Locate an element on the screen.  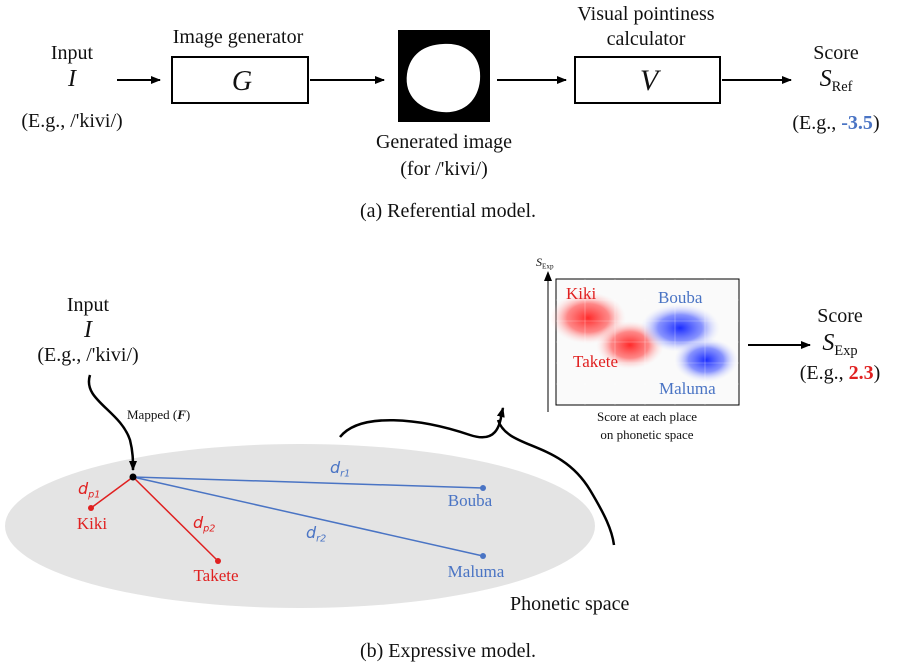
ref-score-example-value: -3.5 is located at coordinates (857, 123).